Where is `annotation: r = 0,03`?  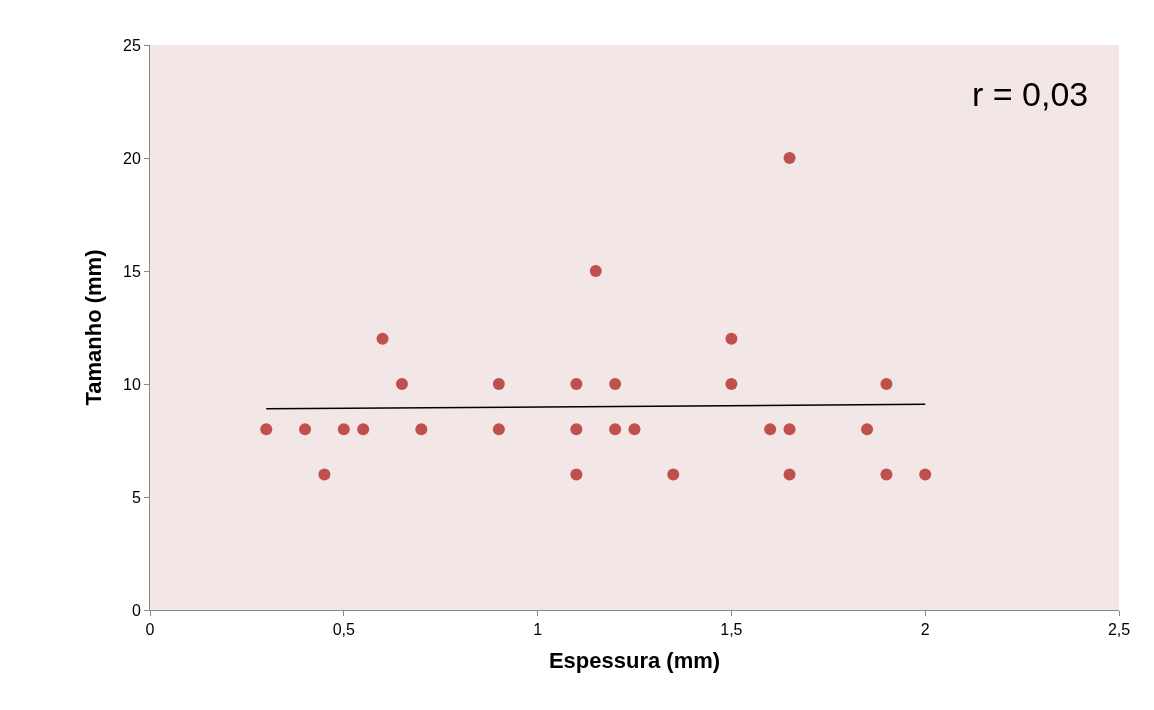 annotation: r = 0,03 is located at coordinates (1030, 94).